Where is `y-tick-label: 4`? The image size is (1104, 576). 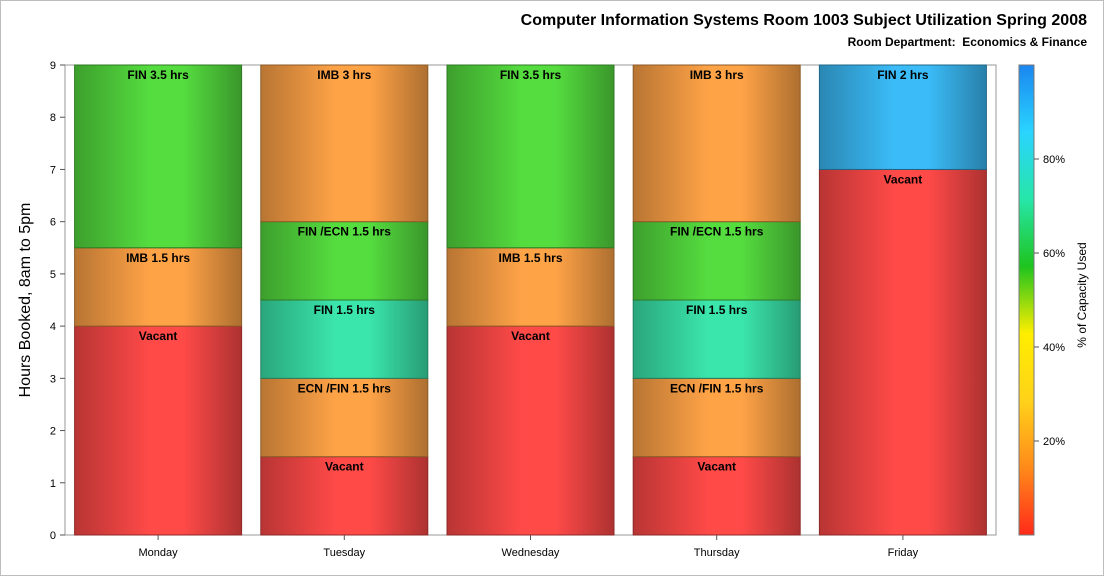
y-tick-label: 4 is located at coordinates (53, 327).